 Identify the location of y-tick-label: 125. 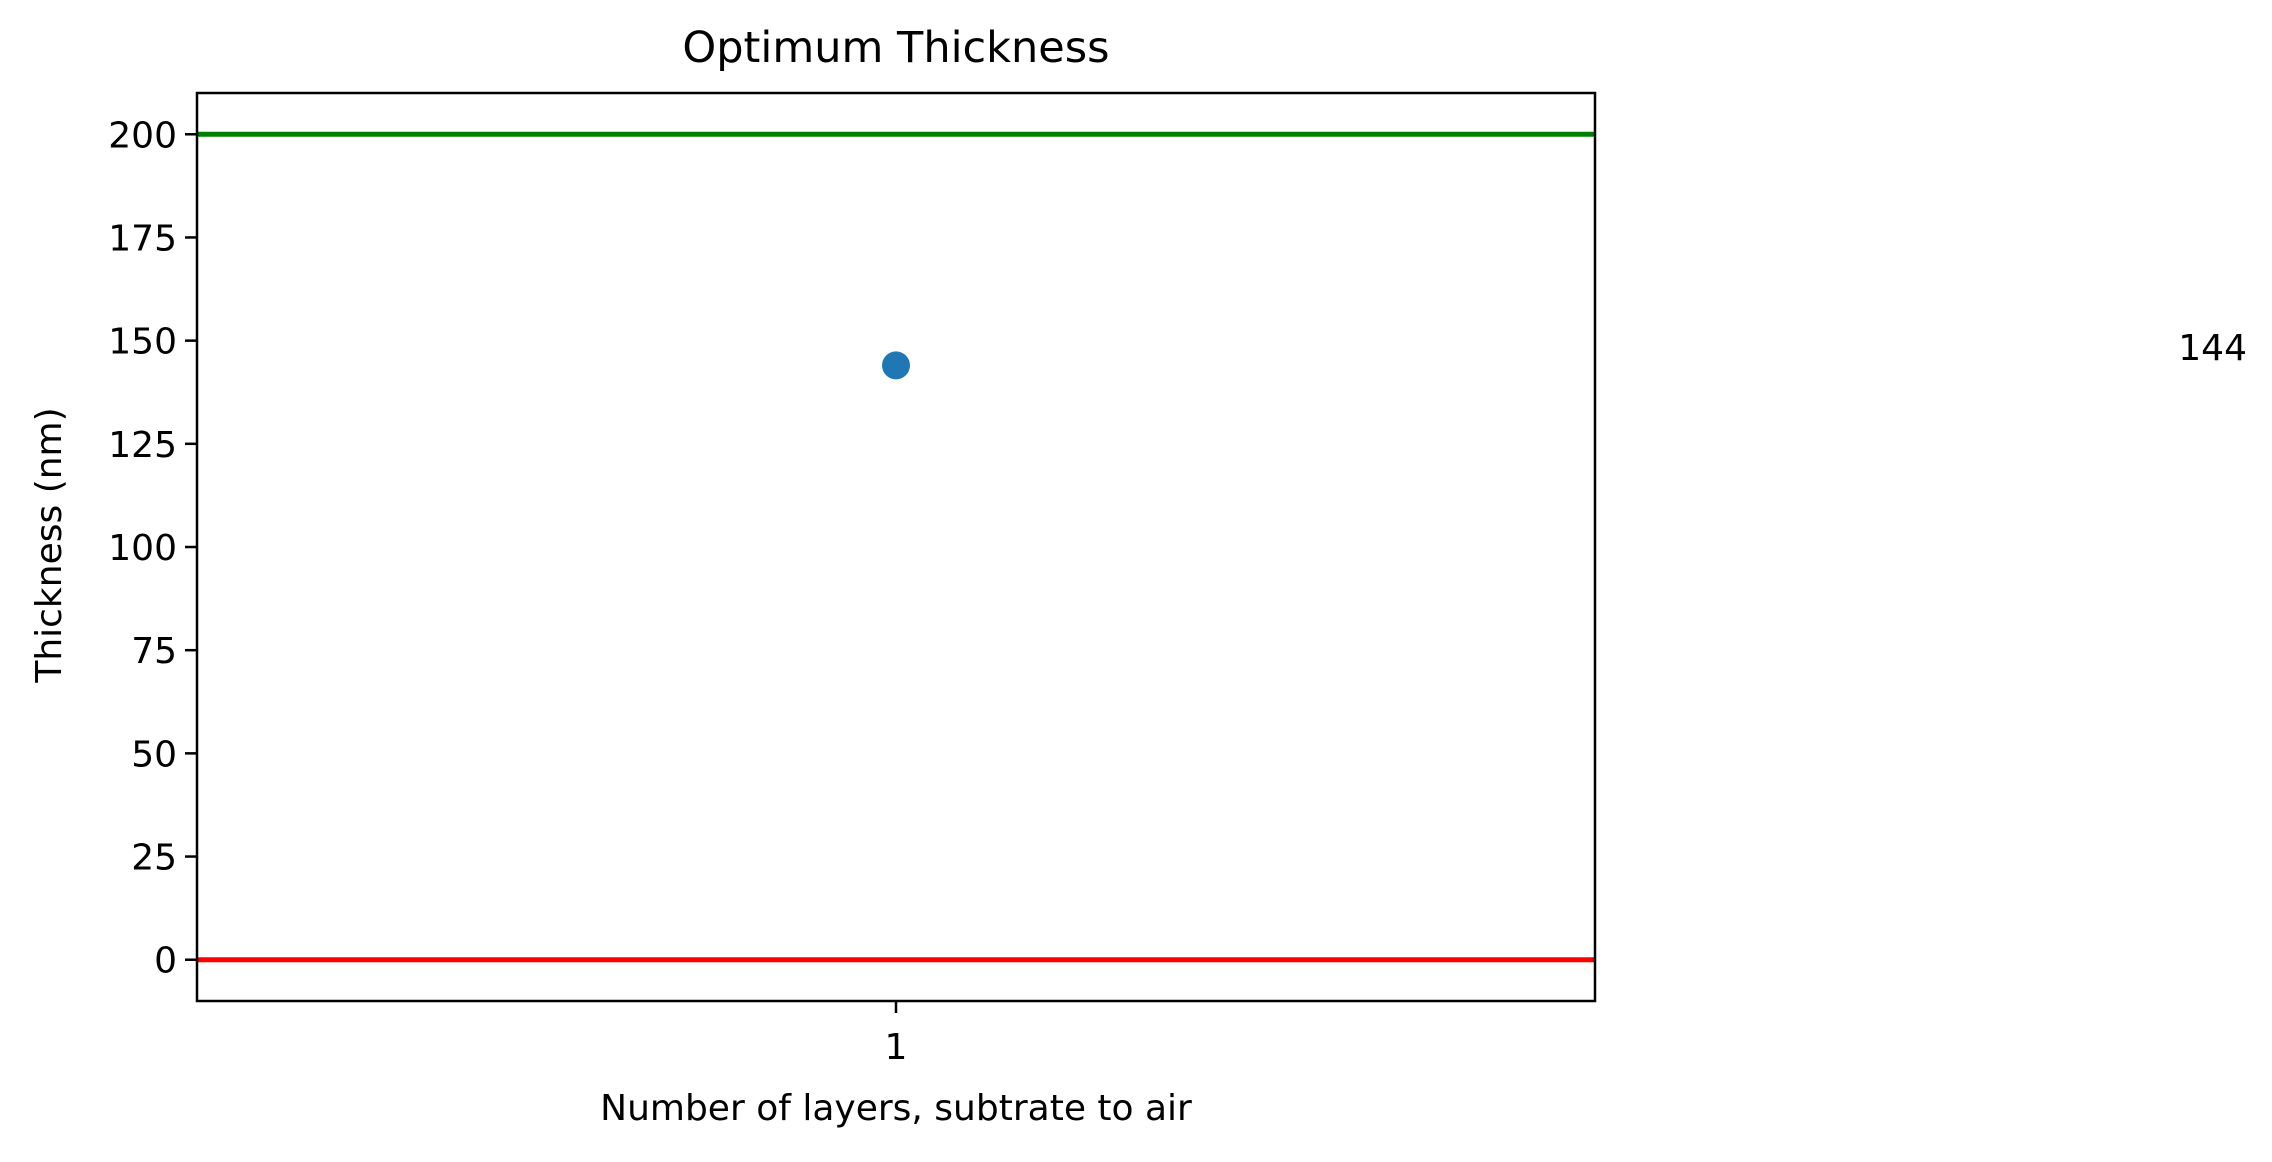
(142, 445).